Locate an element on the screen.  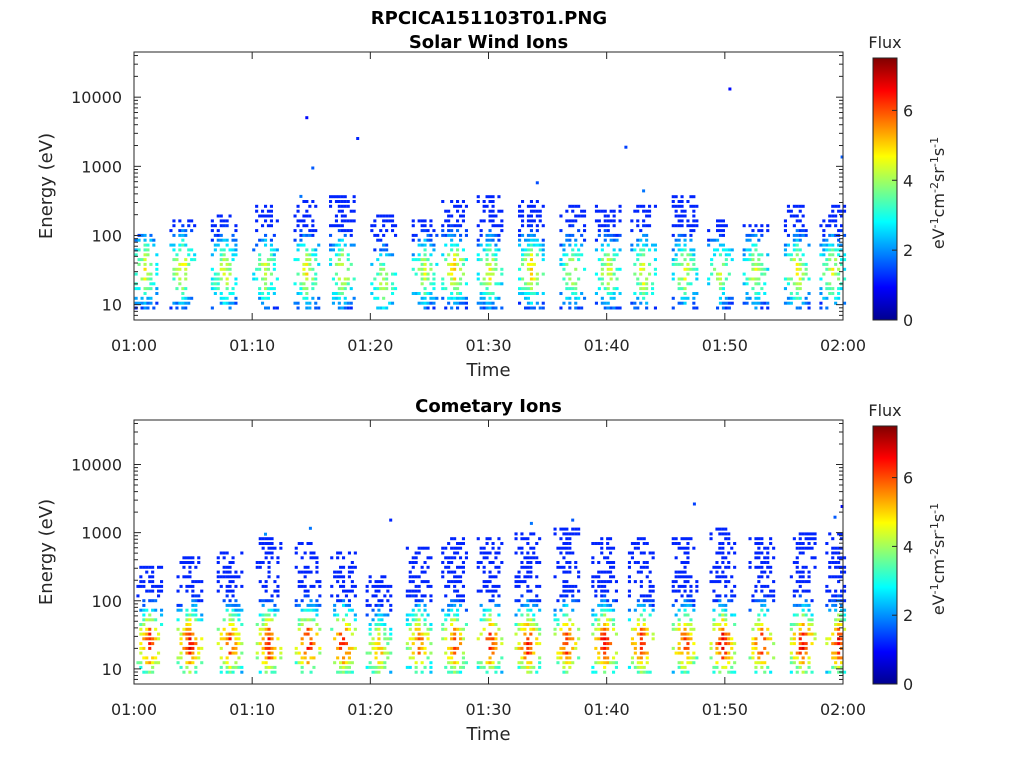
x-axis-label: Time is located at coordinates (487, 370).